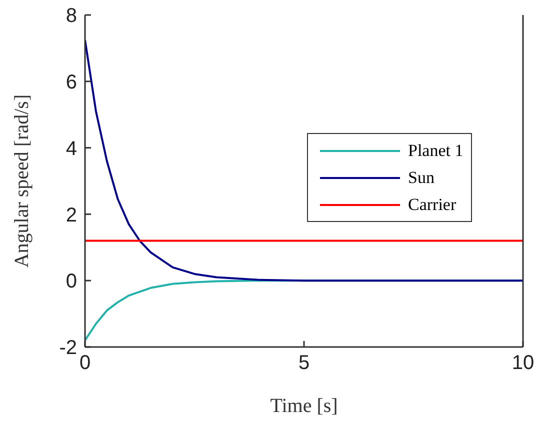  I want to click on x-tick-label: 10, so click(523, 363).